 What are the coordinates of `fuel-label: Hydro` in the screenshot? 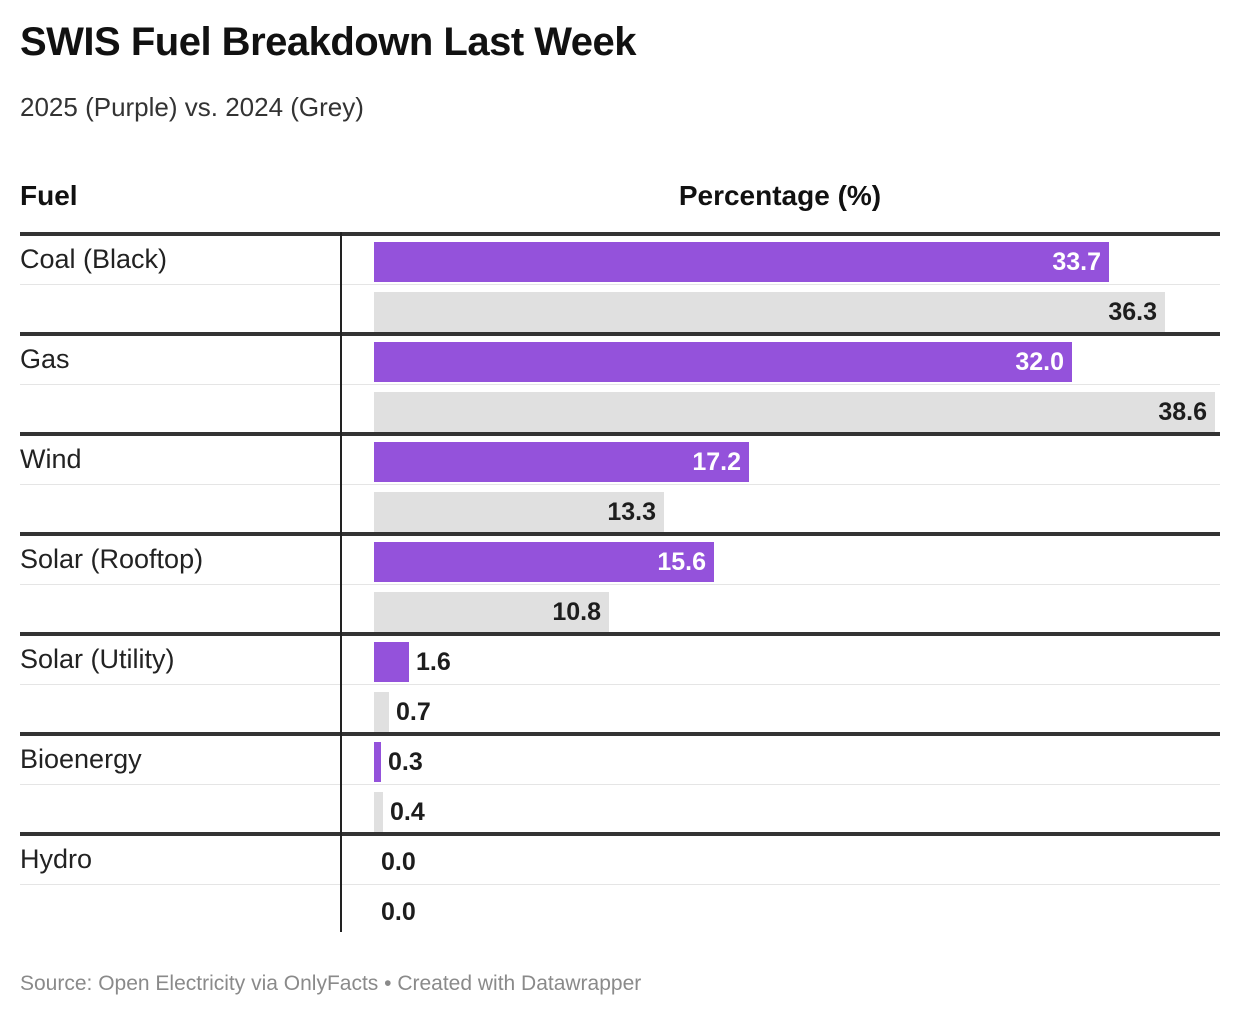 It's located at (56, 859).